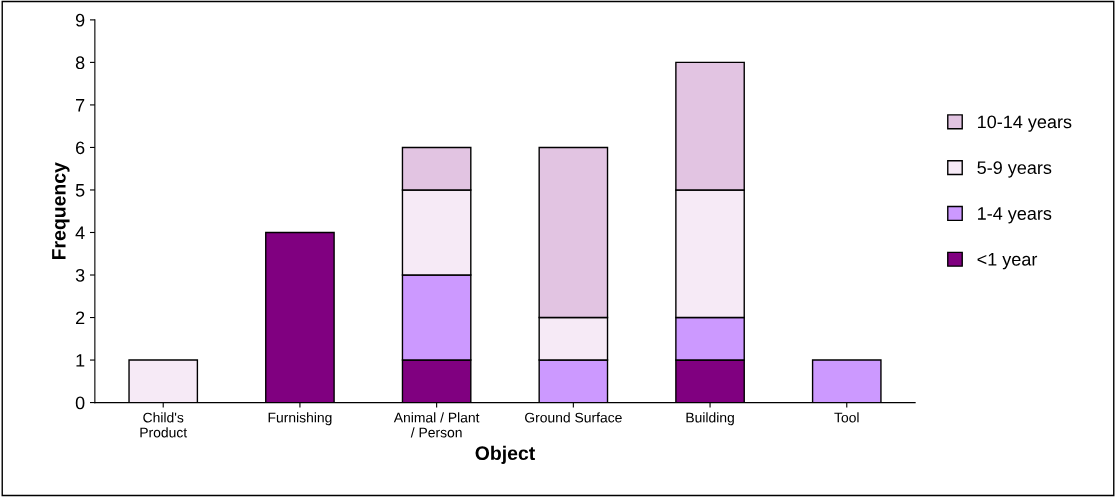  I want to click on y-tick-label: 7, so click(80, 105).